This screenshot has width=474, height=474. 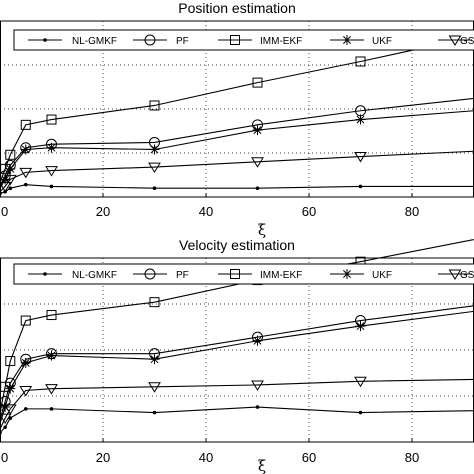 I want to click on x-tick-label: 0, so click(x=4, y=457).